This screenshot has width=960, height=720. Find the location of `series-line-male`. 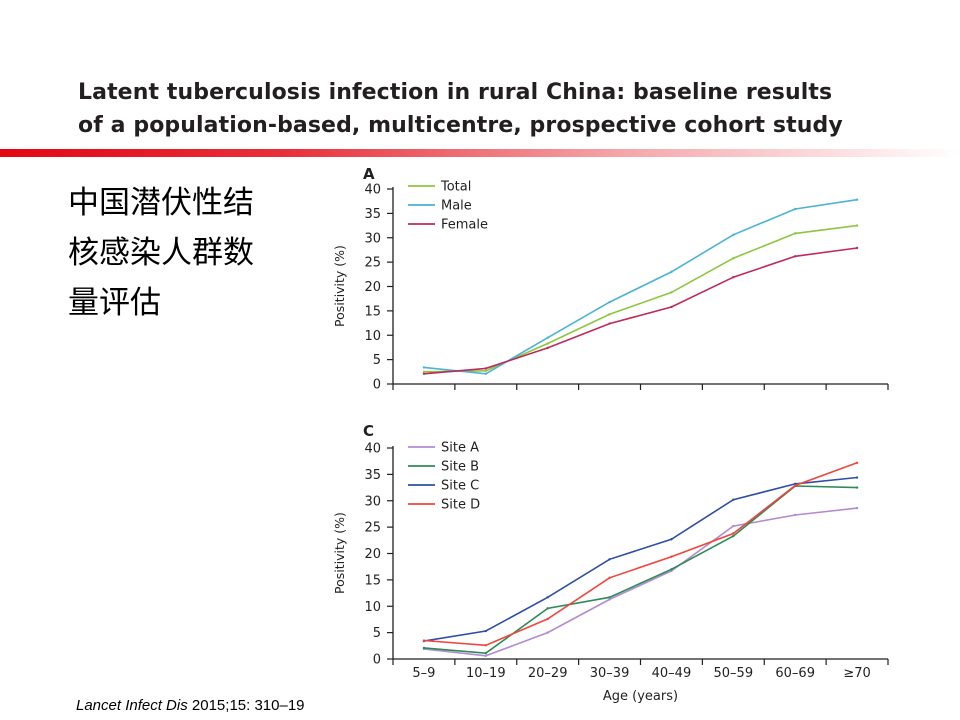

series-line-male is located at coordinates (640, 286).